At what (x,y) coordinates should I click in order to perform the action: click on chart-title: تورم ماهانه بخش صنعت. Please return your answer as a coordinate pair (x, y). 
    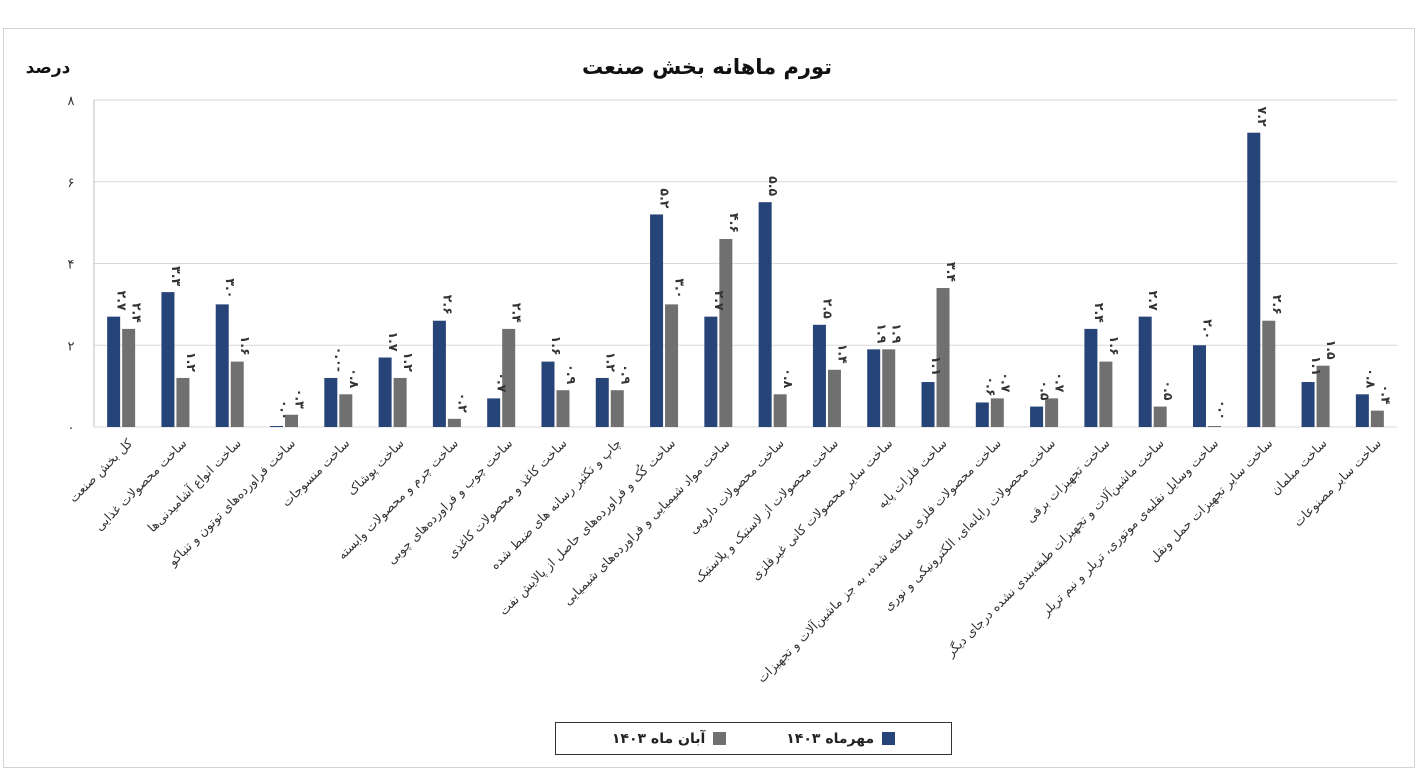
    Looking at the image, I should click on (707, 67).